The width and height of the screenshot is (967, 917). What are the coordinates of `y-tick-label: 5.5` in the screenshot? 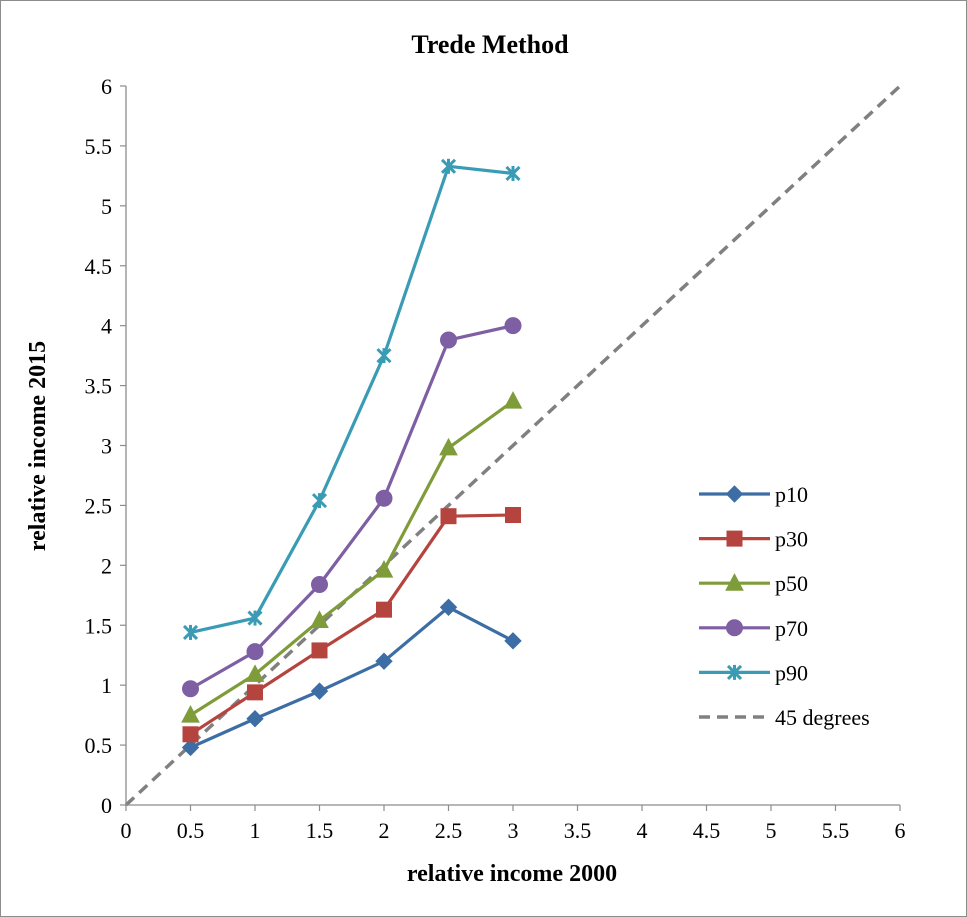 It's located at (99, 146).